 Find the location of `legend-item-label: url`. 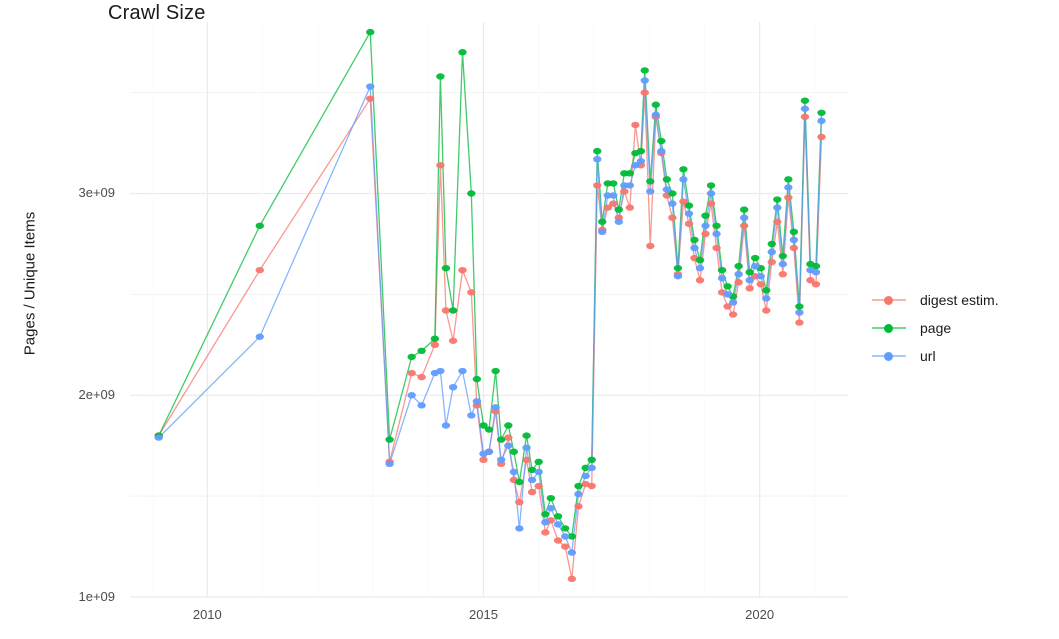

legend-item-label: url is located at coordinates (928, 356).